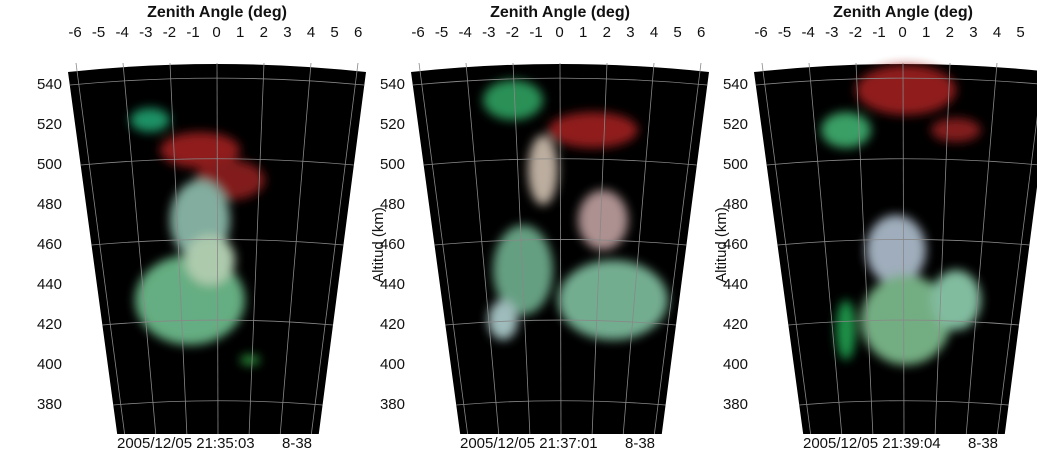  What do you see at coordinates (926, 32) in the screenshot?
I see `x-tick-label: 1` at bounding box center [926, 32].